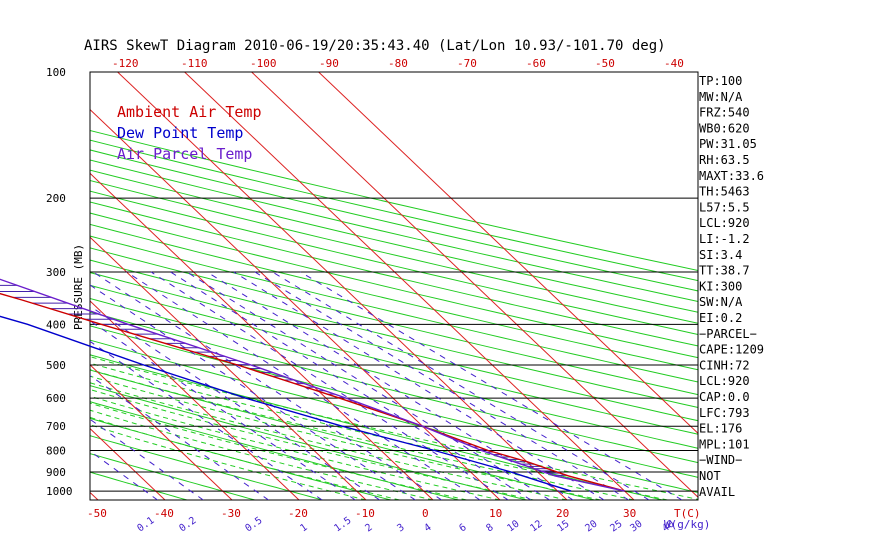 The image size is (870, 560). I want to click on index-value: NOT, so click(710, 476).